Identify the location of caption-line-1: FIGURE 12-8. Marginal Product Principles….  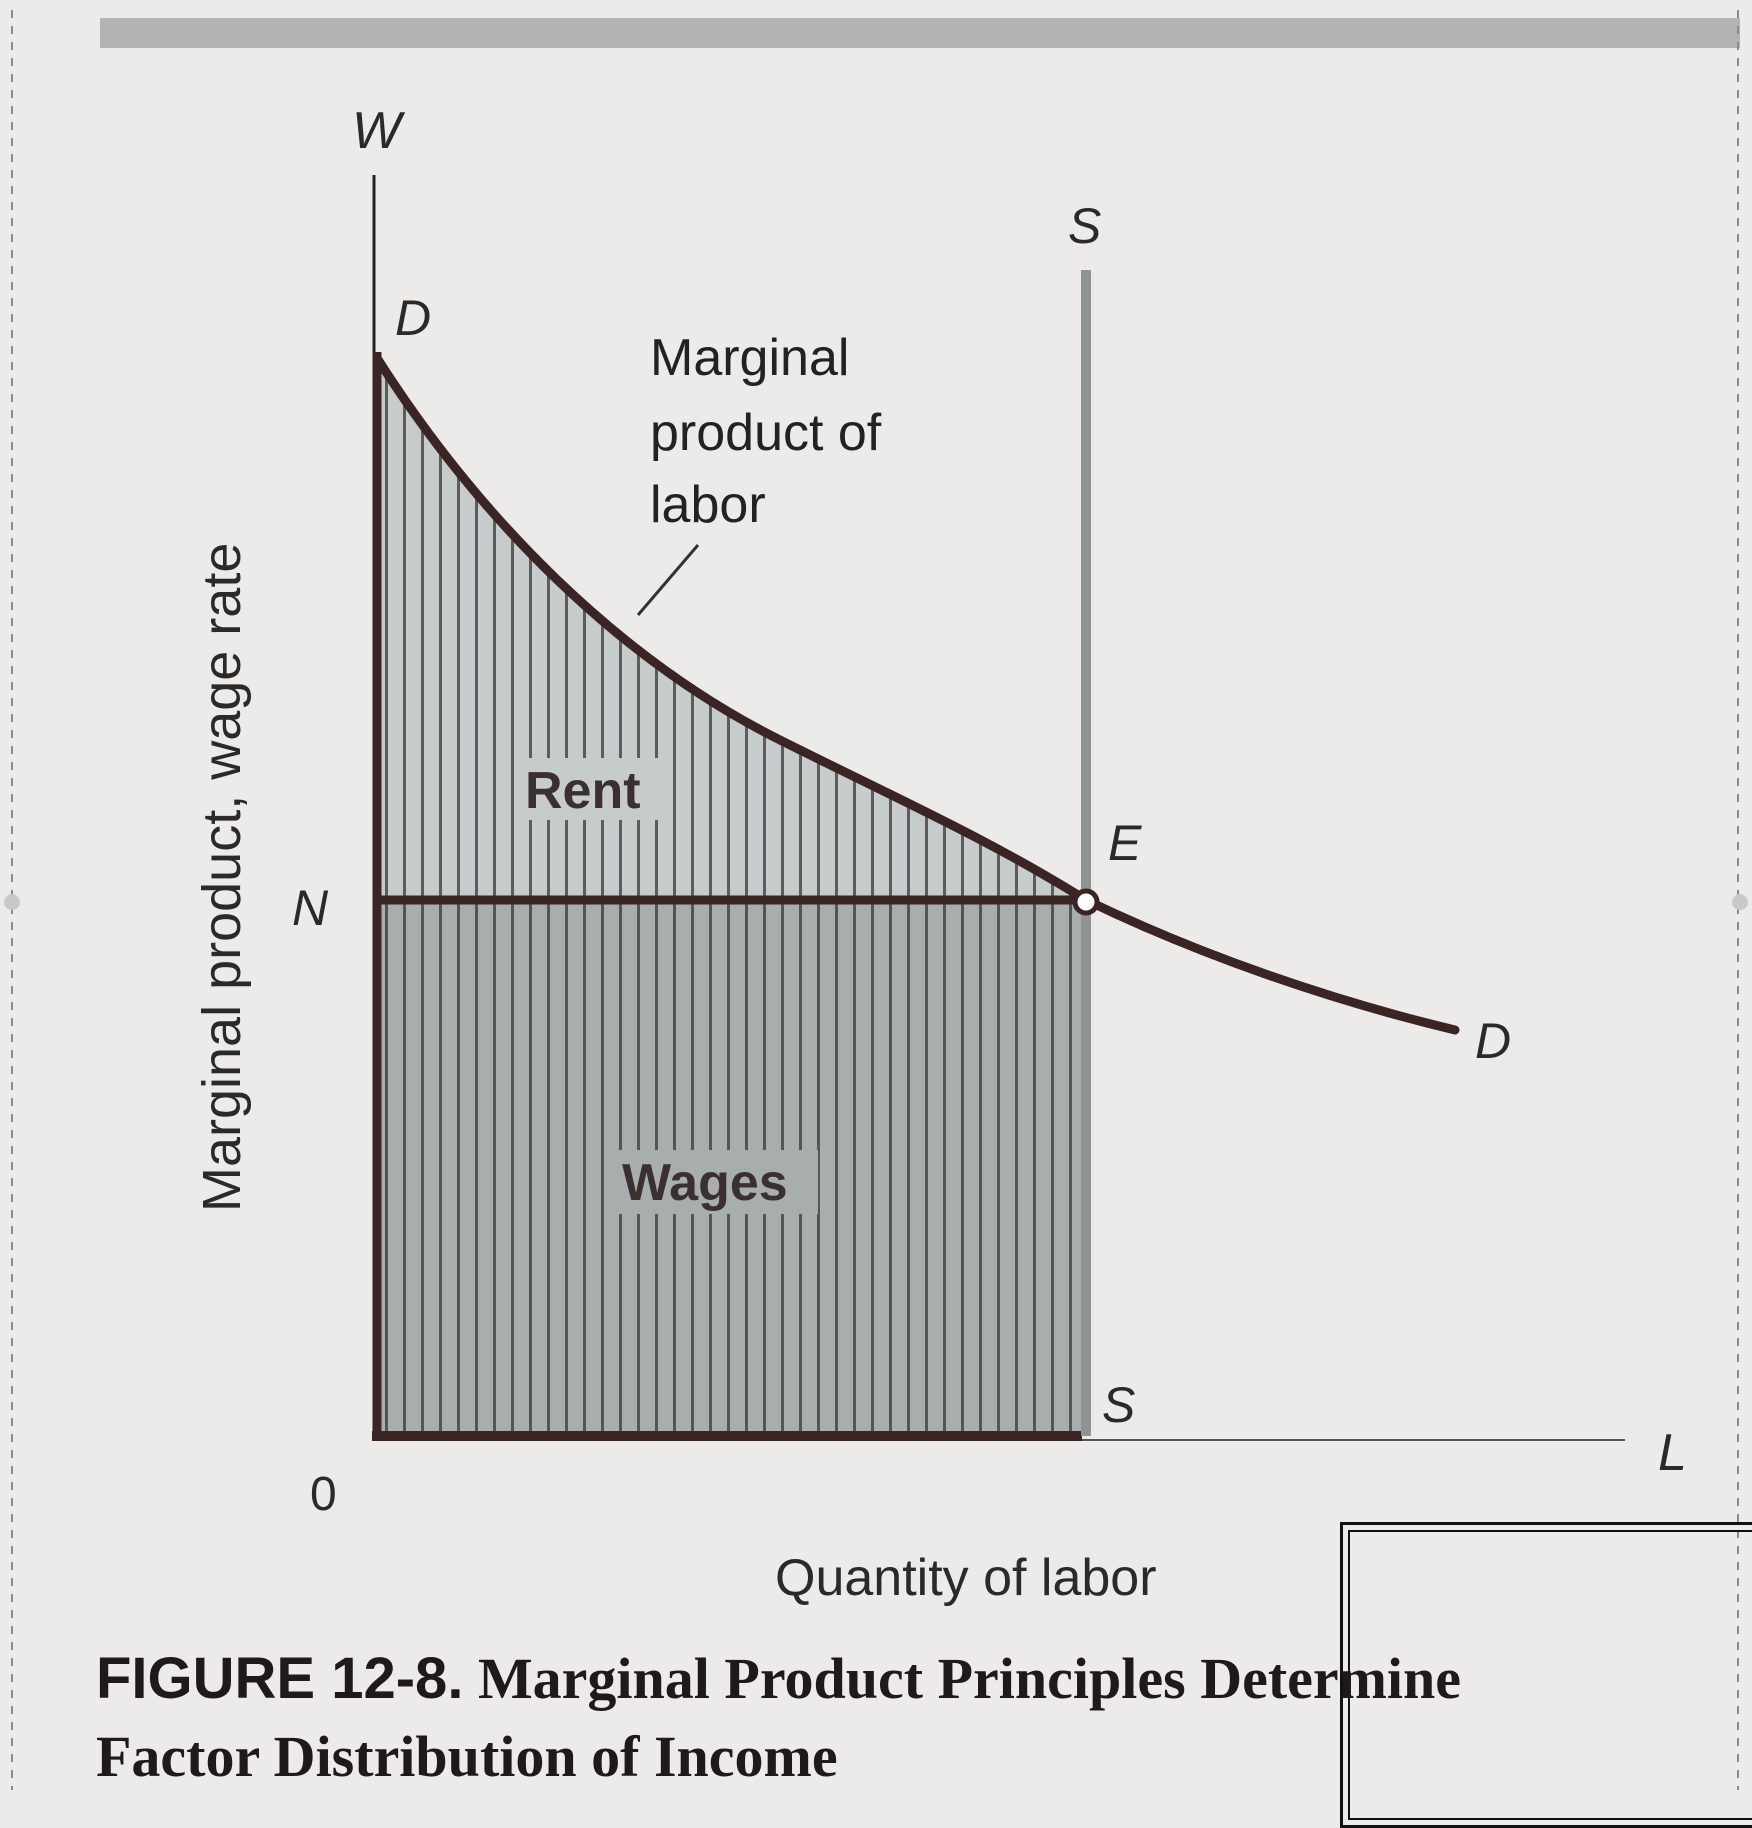
(906, 1679).